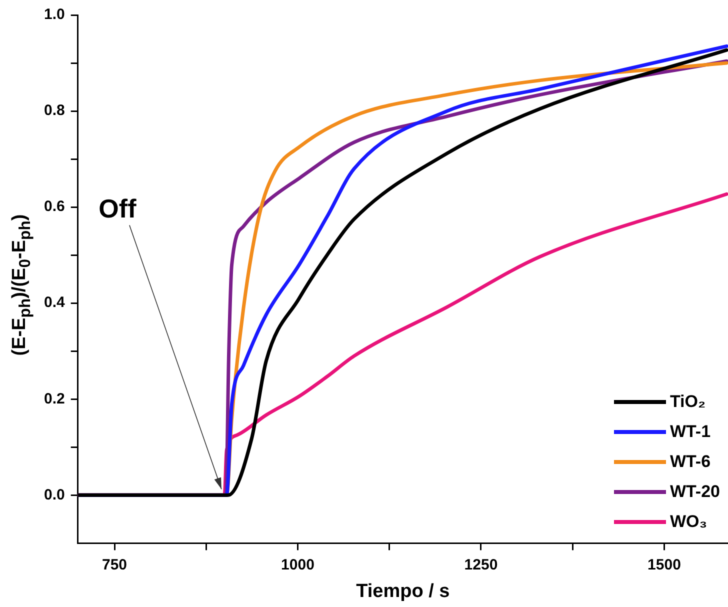 The width and height of the screenshot is (728, 607). I want to click on legend-label: WT-20, so click(695, 492).